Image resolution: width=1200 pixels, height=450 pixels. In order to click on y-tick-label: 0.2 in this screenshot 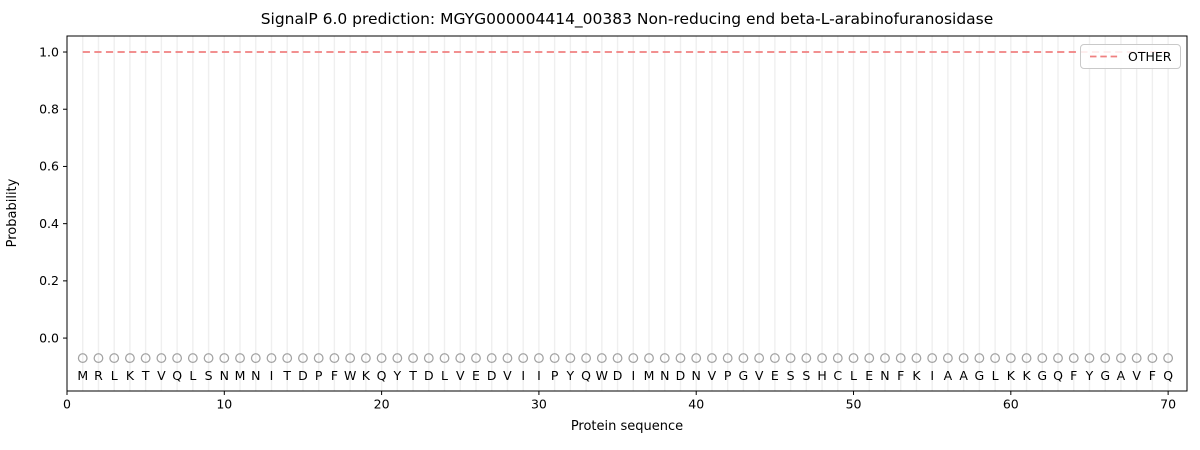, I will do `click(49, 280)`.